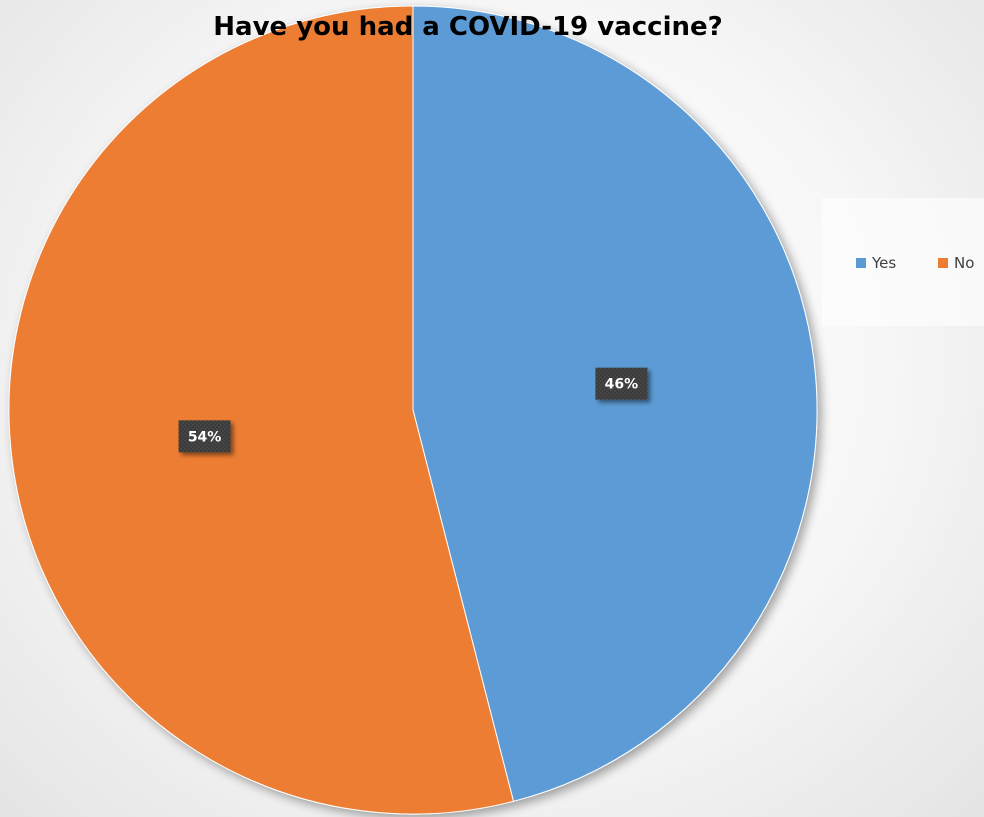 This screenshot has height=817, width=984. Describe the element at coordinates (964, 263) in the screenshot. I see `legend-label: No` at that location.